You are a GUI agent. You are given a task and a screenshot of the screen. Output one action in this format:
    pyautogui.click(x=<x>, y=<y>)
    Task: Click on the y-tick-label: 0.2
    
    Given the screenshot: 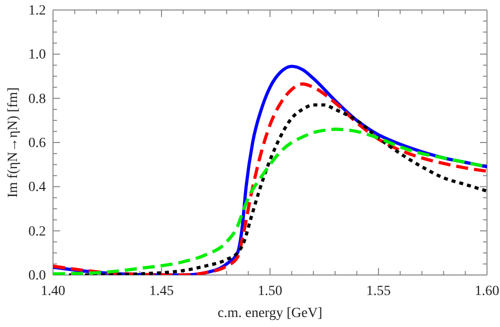 What is the action you would take?
    pyautogui.click(x=37, y=232)
    